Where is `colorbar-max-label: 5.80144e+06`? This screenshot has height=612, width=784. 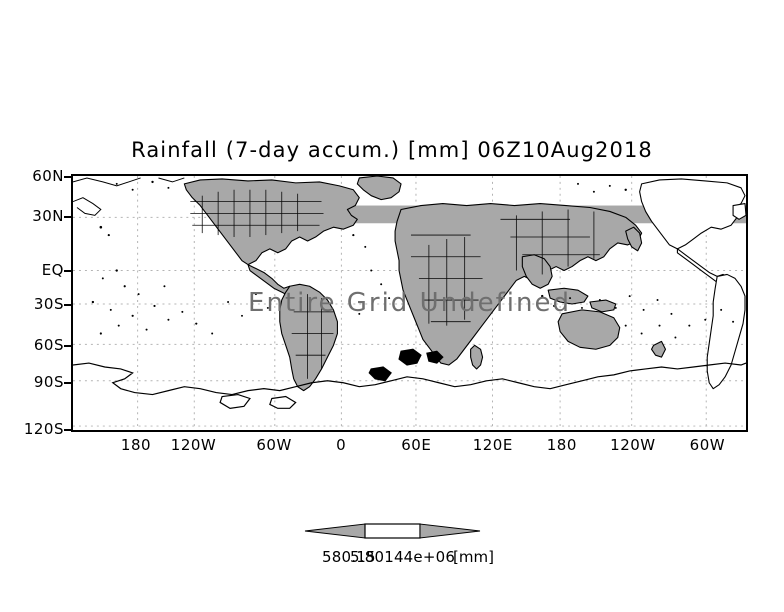 colorbar-max-label: 5.80144e+06 is located at coordinates (403, 557).